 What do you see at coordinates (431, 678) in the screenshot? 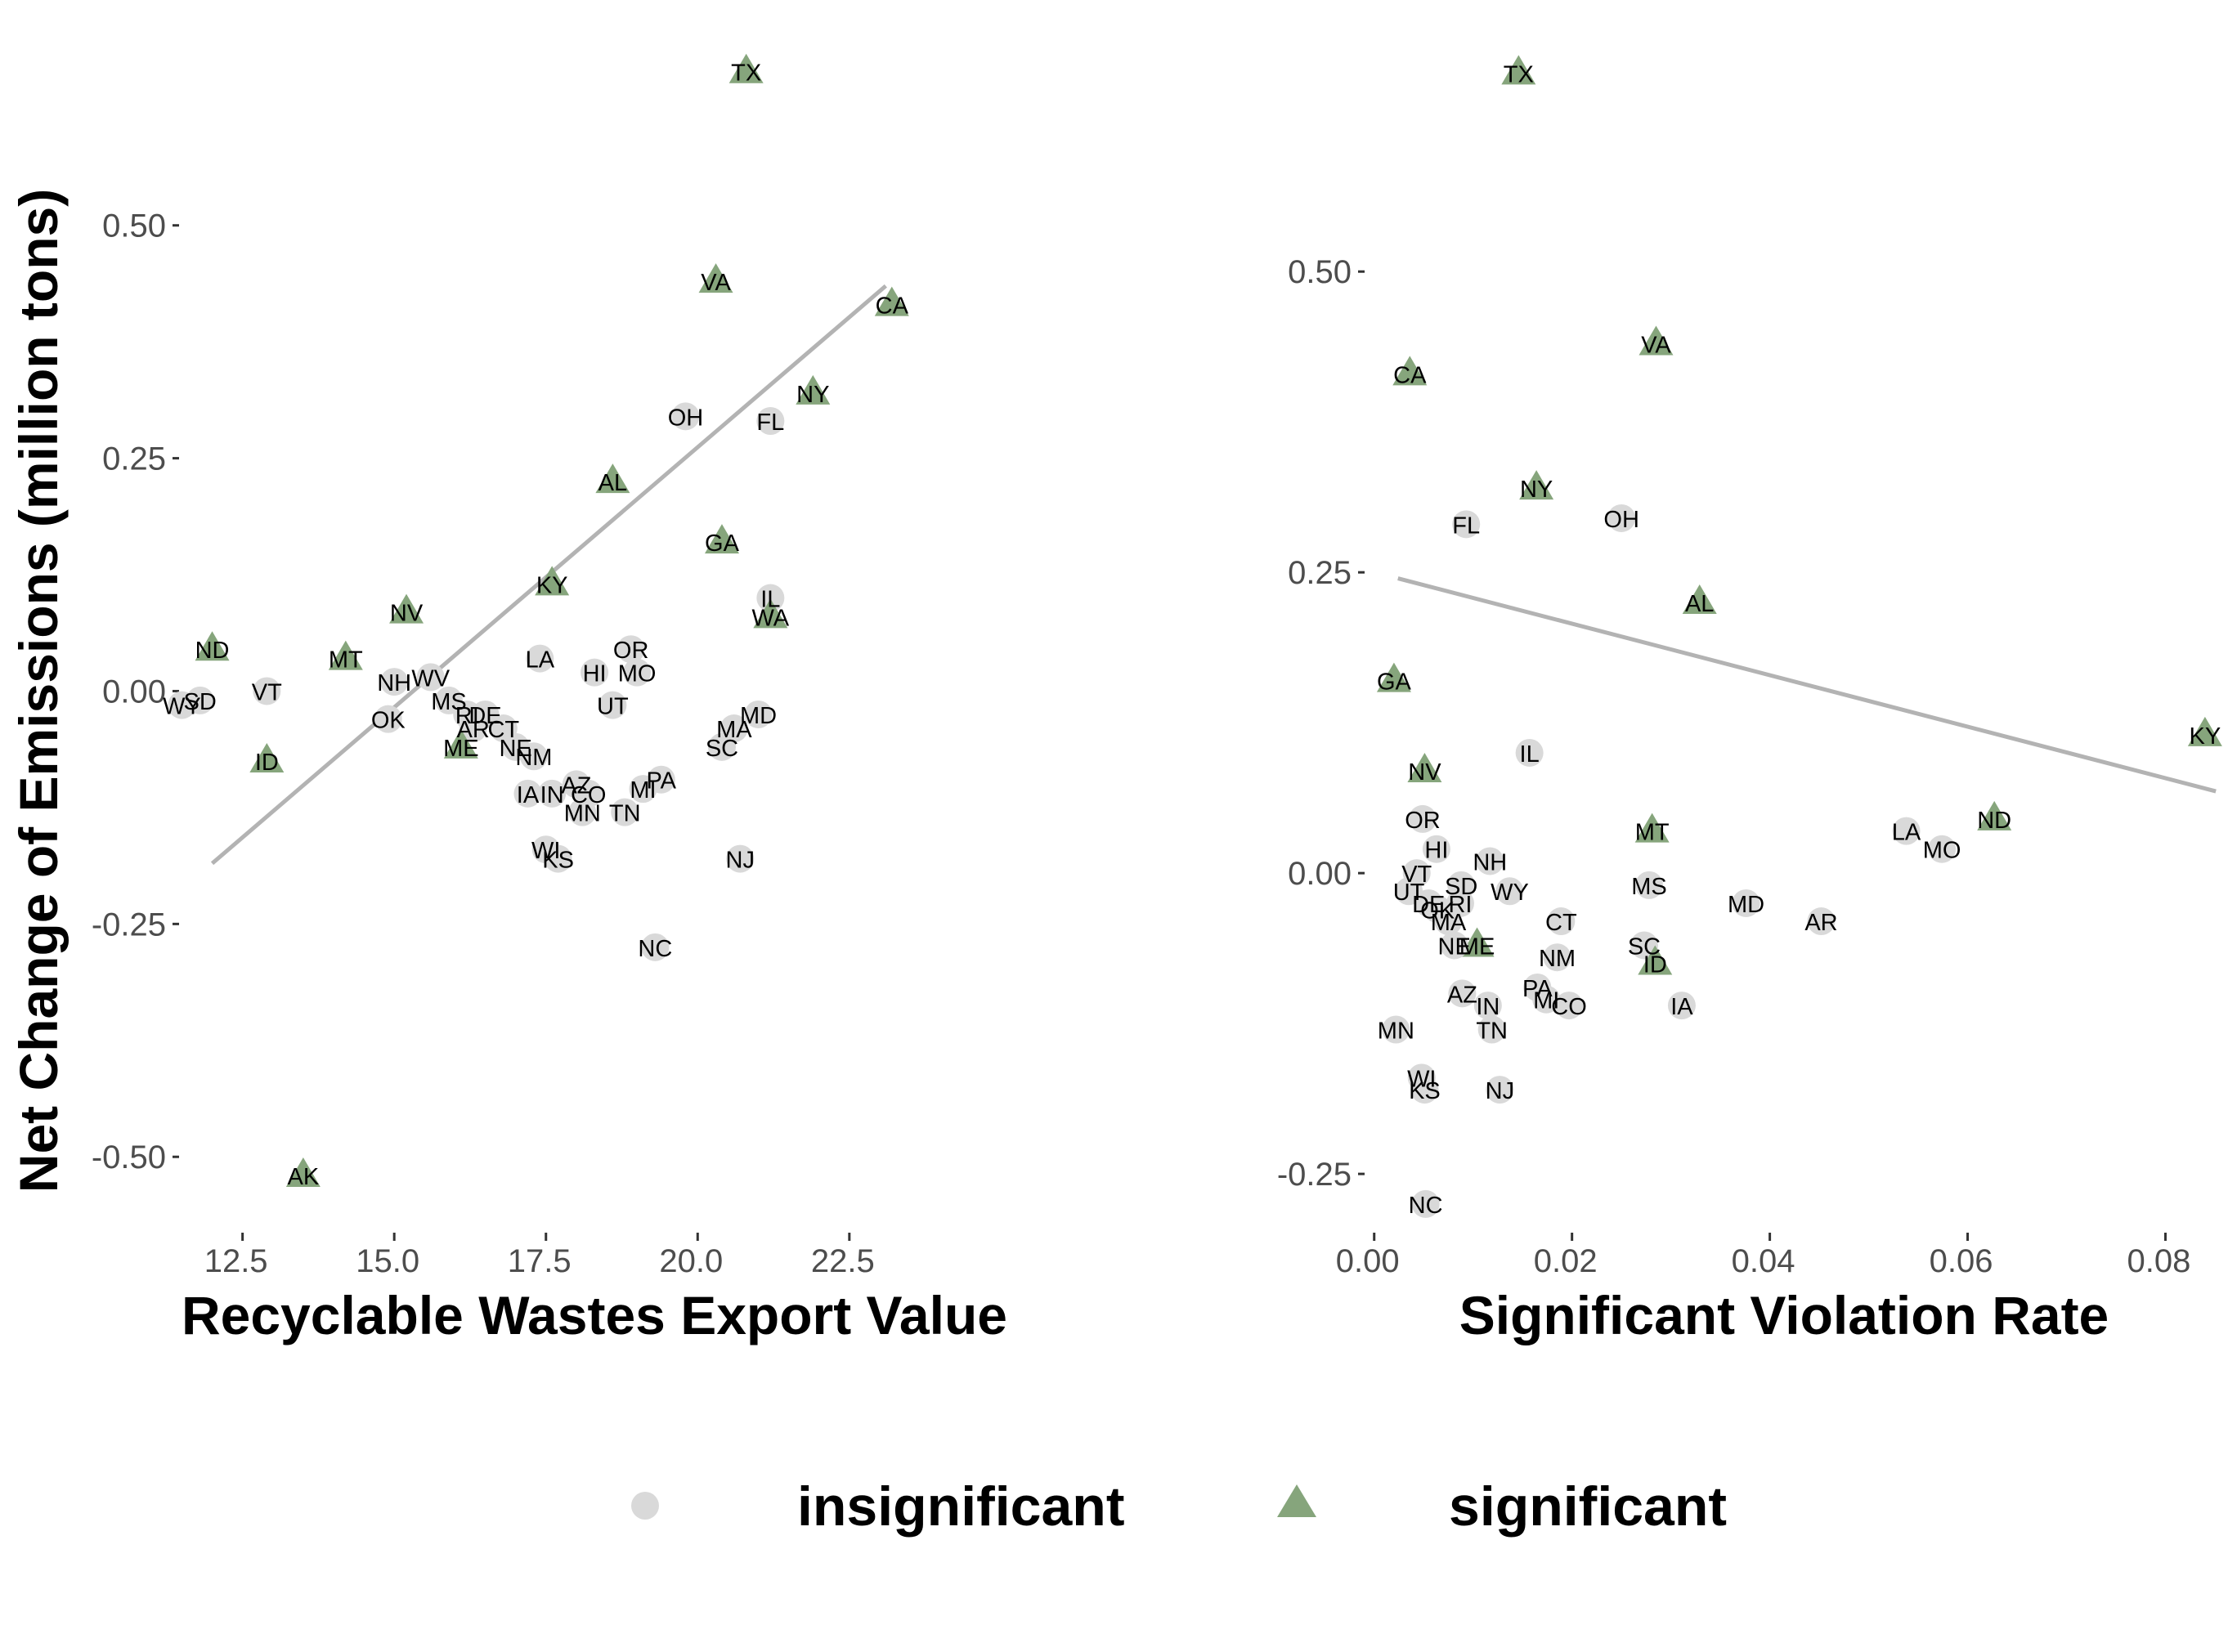
I see `point-label: WV` at bounding box center [431, 678].